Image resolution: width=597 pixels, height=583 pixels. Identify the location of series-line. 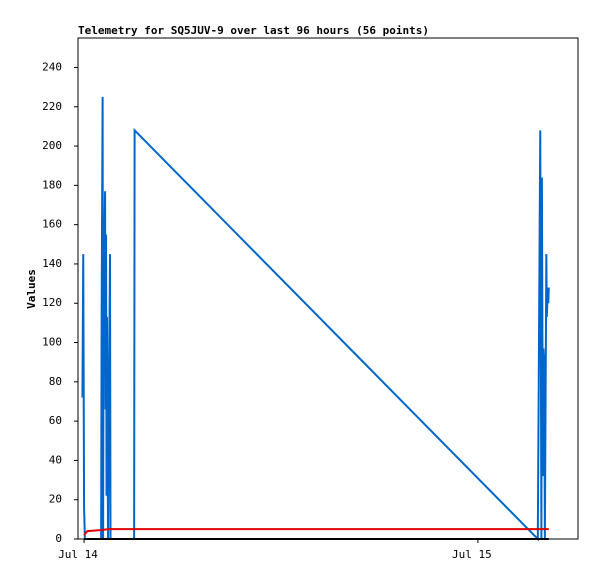
(316, 532).